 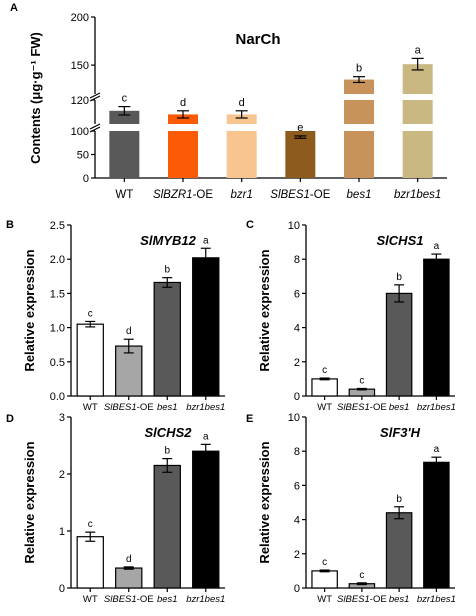 I want to click on panel-c-title: SlCHS1, so click(x=400, y=240).